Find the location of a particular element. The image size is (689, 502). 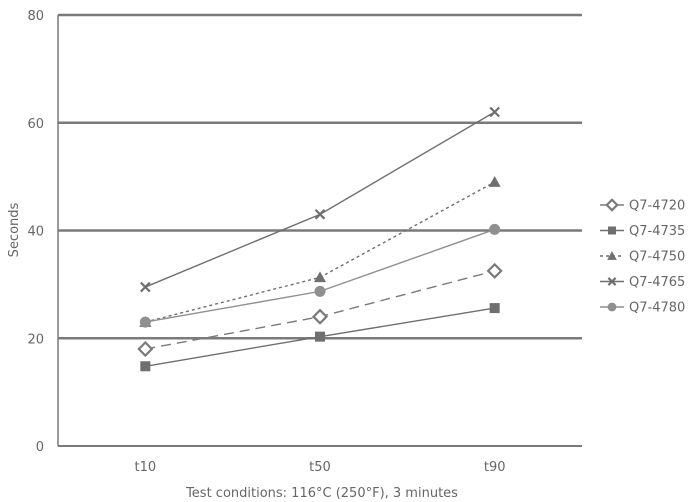

y-tick-labels: 0 20 40 60 80 is located at coordinates (35, 232).